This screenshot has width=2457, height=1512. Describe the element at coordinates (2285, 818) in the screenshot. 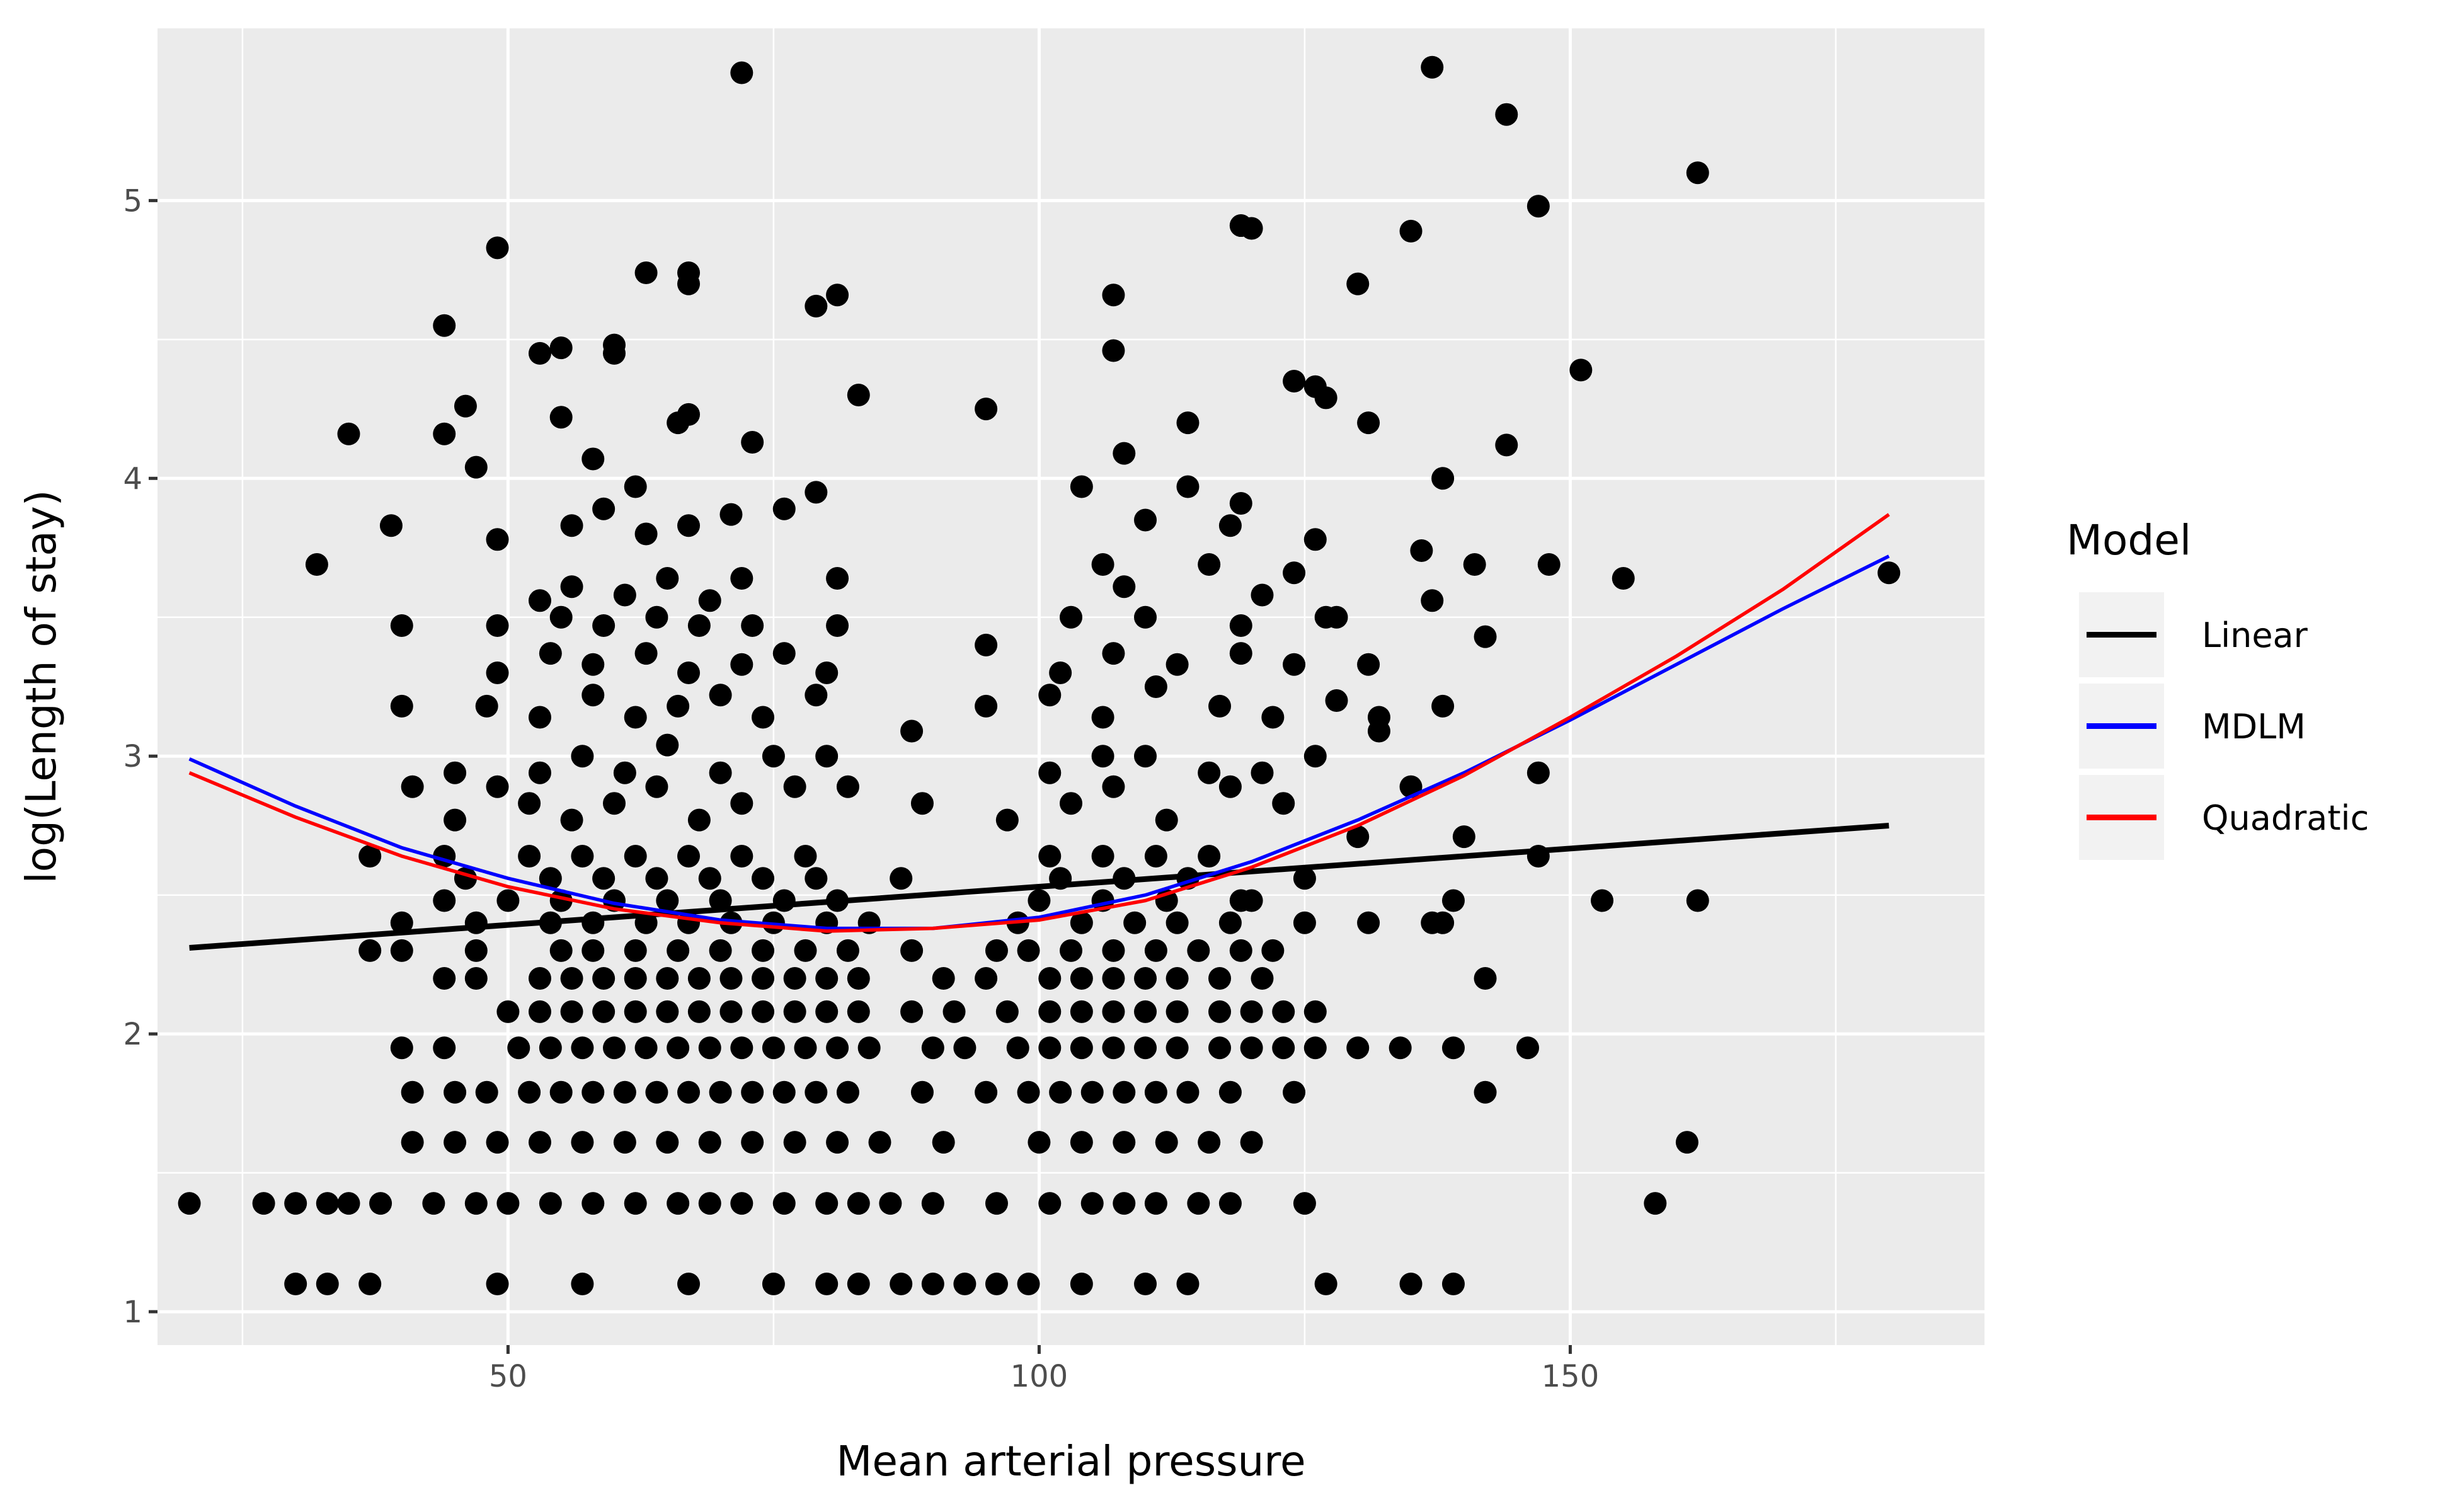

I see `legend-label-quadratic: Quadratic` at that location.